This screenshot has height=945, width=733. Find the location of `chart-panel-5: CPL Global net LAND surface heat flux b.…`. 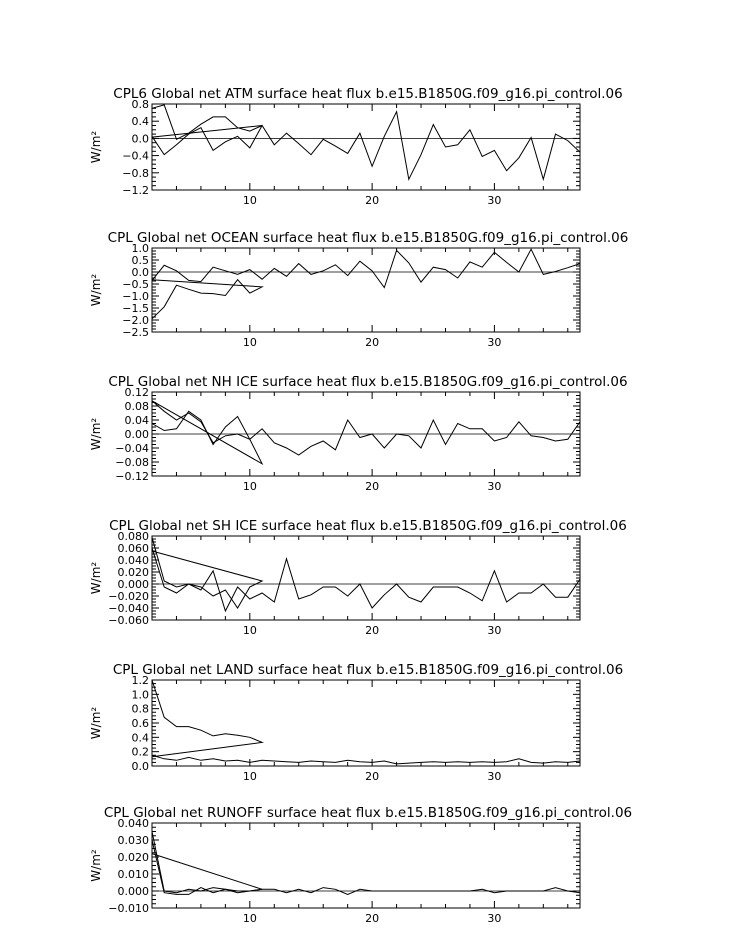

chart-panel-5: CPL Global net LAND surface heat flux b.… is located at coordinates (356, 722).